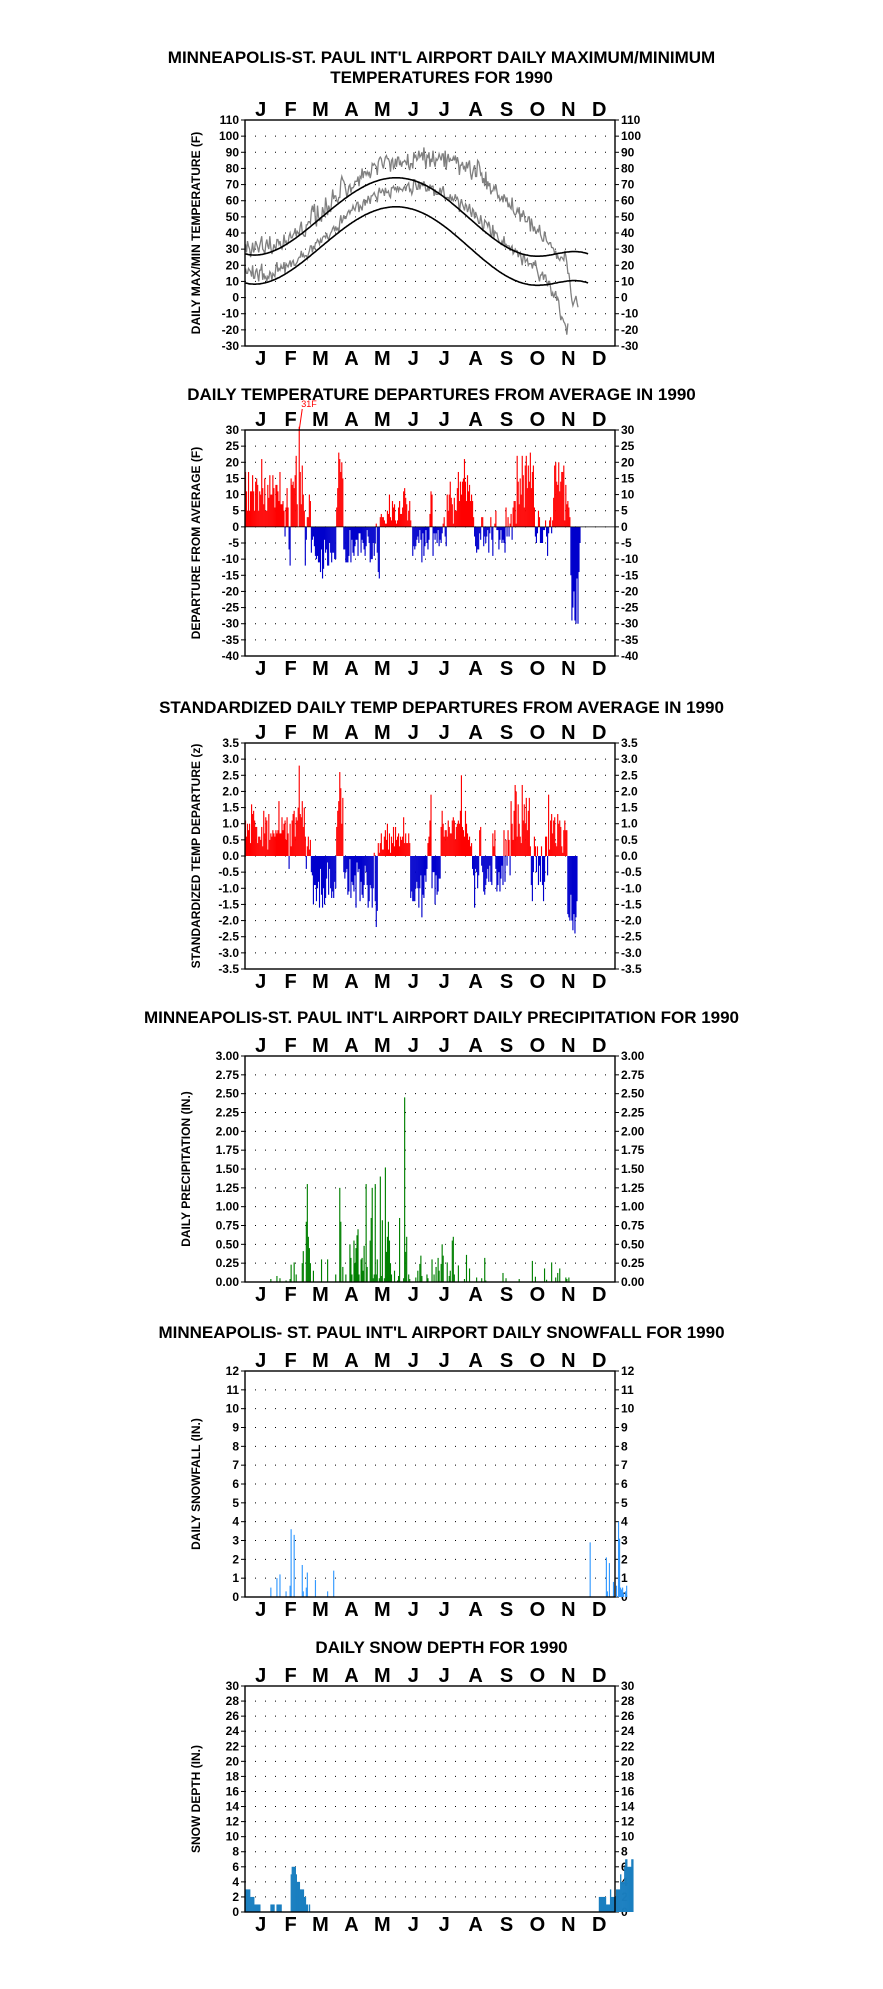  Describe the element at coordinates (196, 543) in the screenshot. I see `y-axis-label: DEPARTURE FROM AVERAGE (F)` at that location.